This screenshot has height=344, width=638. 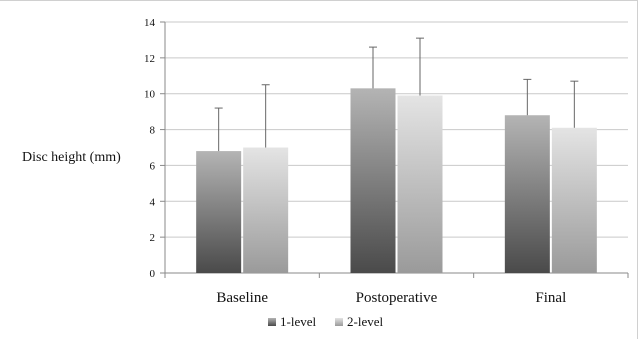 I want to click on x-category-label: Final, so click(x=550, y=298).